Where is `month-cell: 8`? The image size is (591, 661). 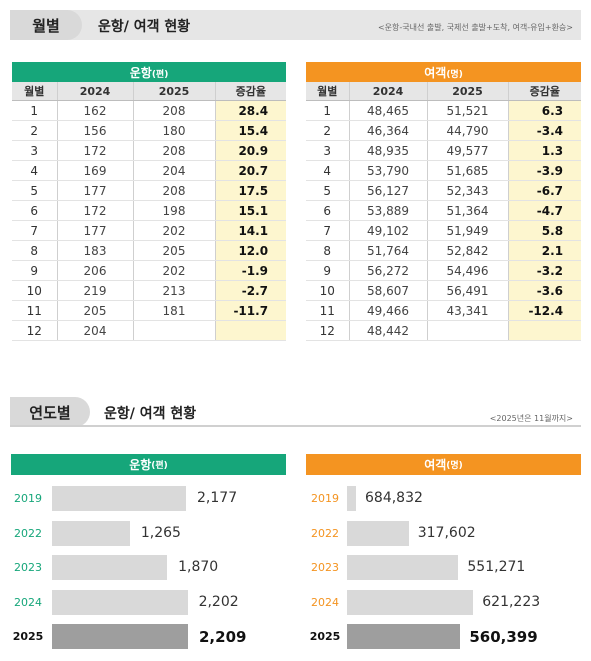 month-cell: 8 is located at coordinates (328, 250).